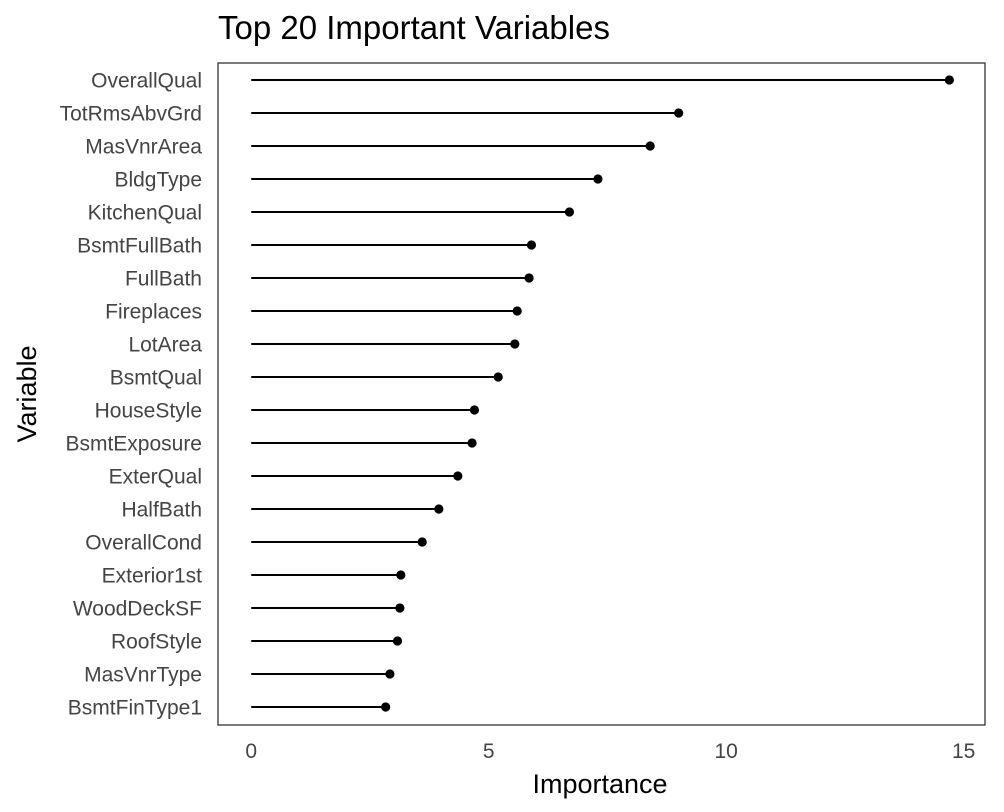  I want to click on y-tick-label: HalfBath, so click(161, 510).